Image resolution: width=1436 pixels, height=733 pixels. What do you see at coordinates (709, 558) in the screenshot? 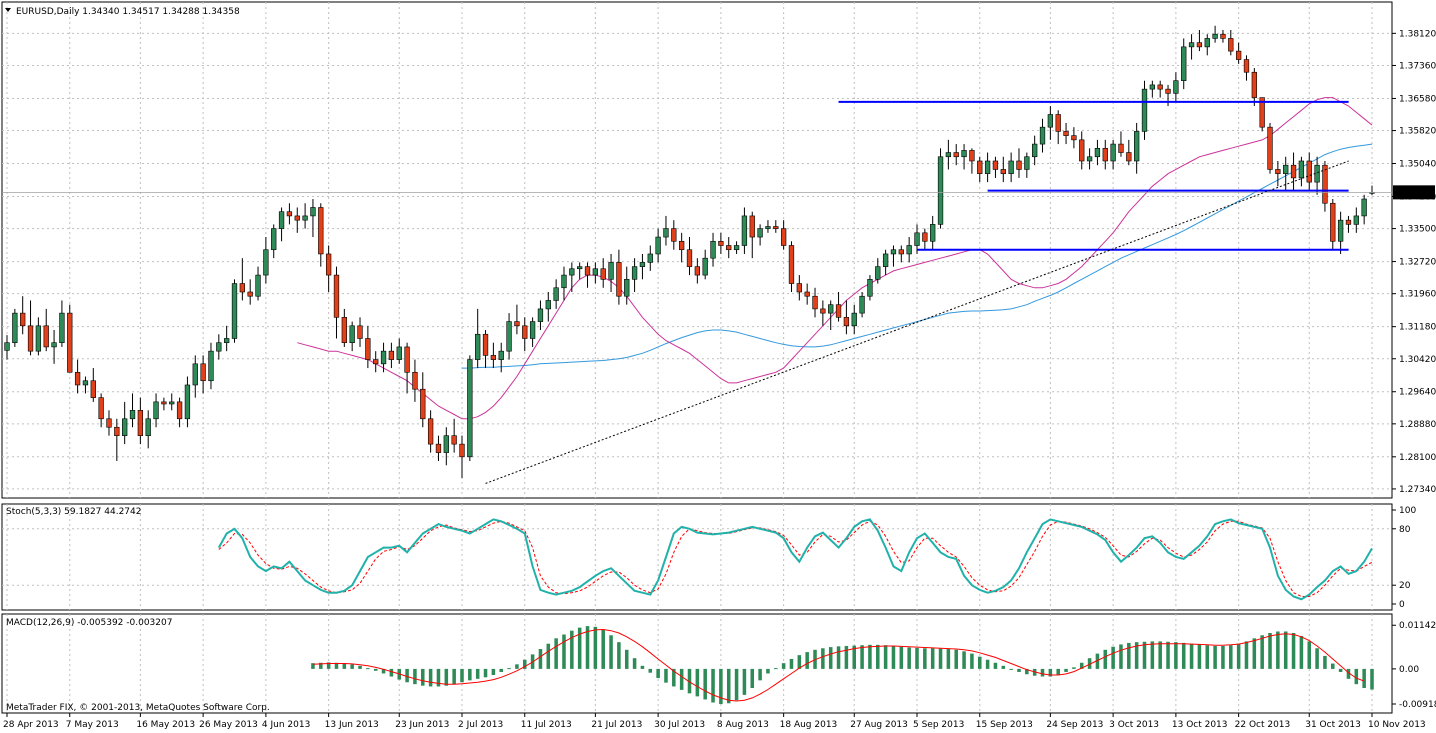
I see `stochastic-pane: Stoch(5,3,3) 59.1827 44.2742 100 80 20 0` at bounding box center [709, 558].